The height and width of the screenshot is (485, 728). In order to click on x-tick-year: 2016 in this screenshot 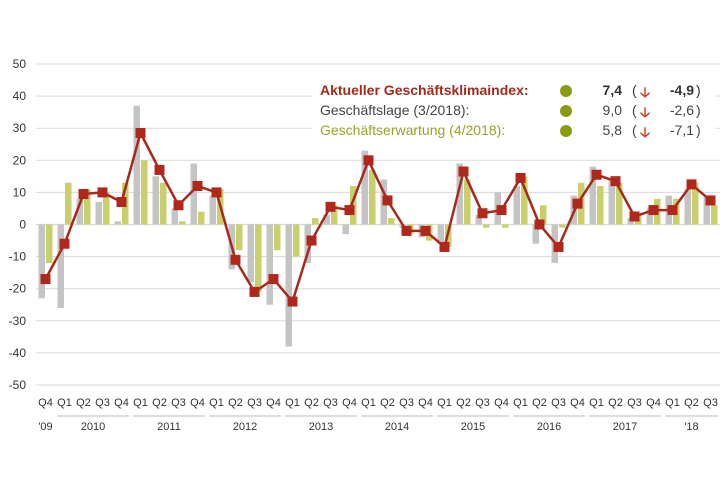, I will do `click(549, 427)`.